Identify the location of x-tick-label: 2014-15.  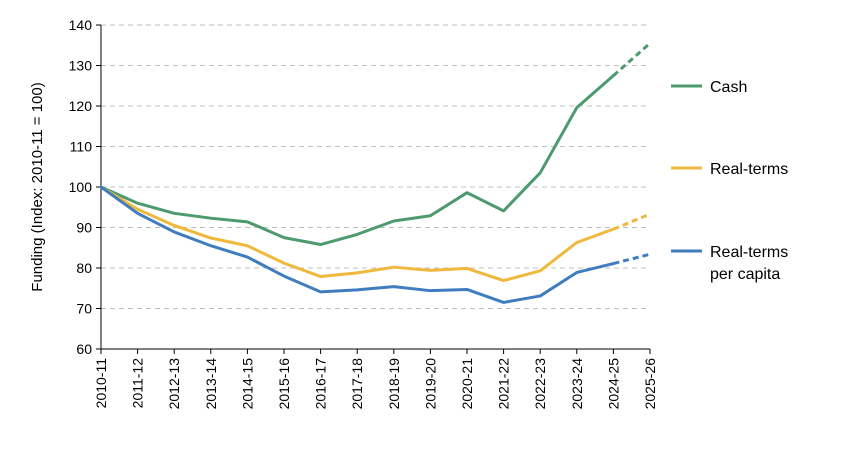
(247, 384).